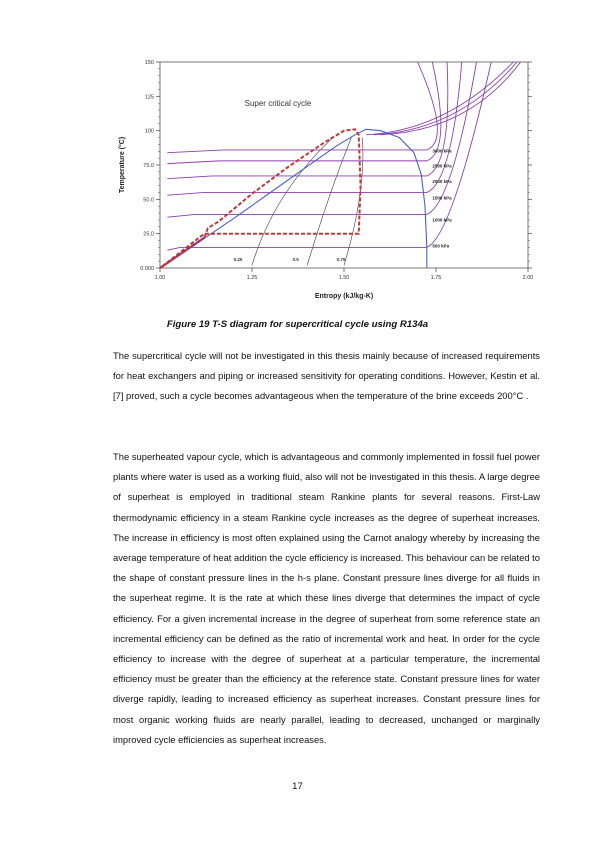 This screenshot has width=595, height=842. I want to click on y-tick-label: 75.0, so click(148, 166).